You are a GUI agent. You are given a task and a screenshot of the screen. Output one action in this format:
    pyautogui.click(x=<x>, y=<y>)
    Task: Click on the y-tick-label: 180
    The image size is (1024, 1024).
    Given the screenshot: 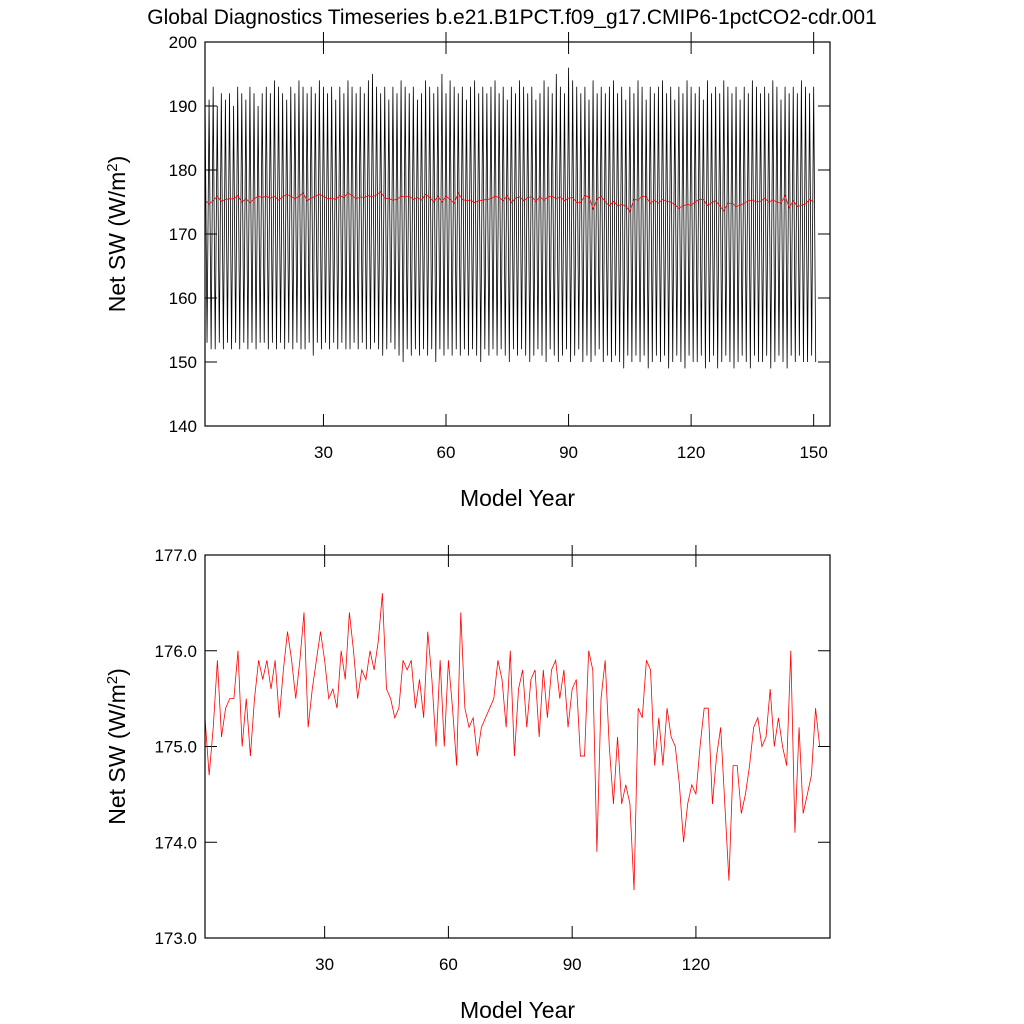 What is the action you would take?
    pyautogui.click(x=183, y=170)
    